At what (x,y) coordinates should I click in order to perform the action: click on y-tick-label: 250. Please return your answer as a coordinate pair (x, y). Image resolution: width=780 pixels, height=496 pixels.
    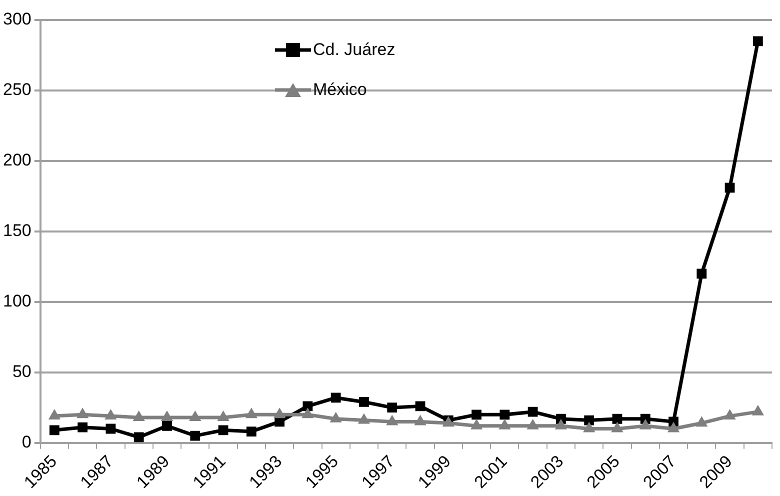
    Looking at the image, I should click on (17, 90).